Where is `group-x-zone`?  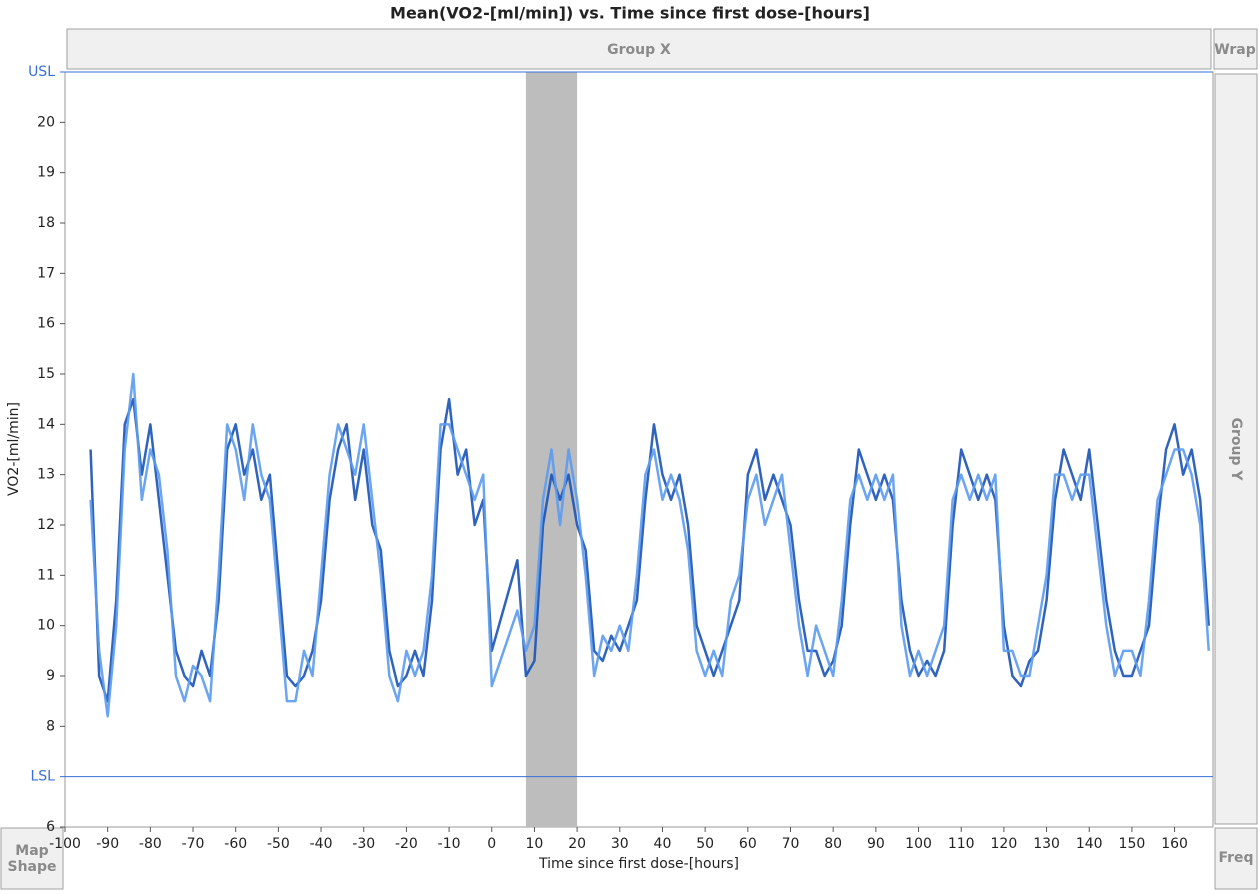 group-x-zone is located at coordinates (639, 49).